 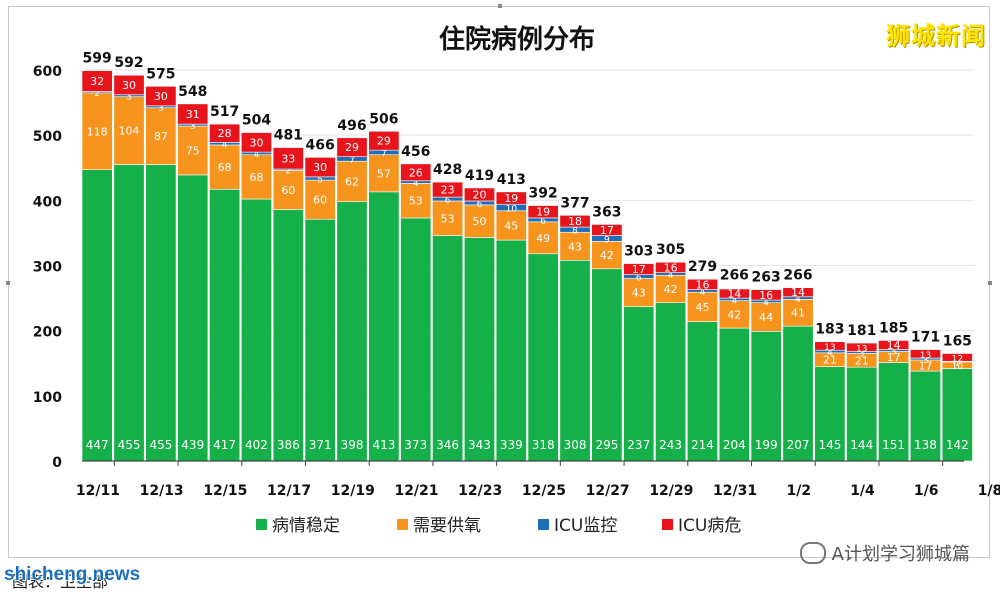 What do you see at coordinates (544, 491) in the screenshot?
I see `x-tick-label: 12/25` at bounding box center [544, 491].